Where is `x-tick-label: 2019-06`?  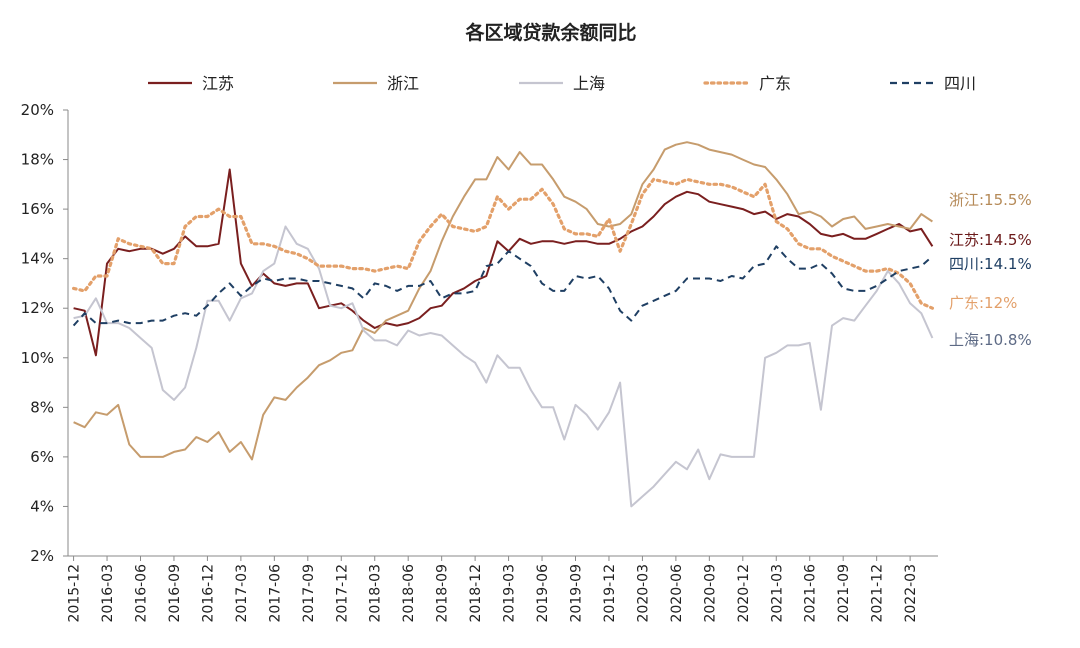 x-tick-label: 2019-06 is located at coordinates (543, 593).